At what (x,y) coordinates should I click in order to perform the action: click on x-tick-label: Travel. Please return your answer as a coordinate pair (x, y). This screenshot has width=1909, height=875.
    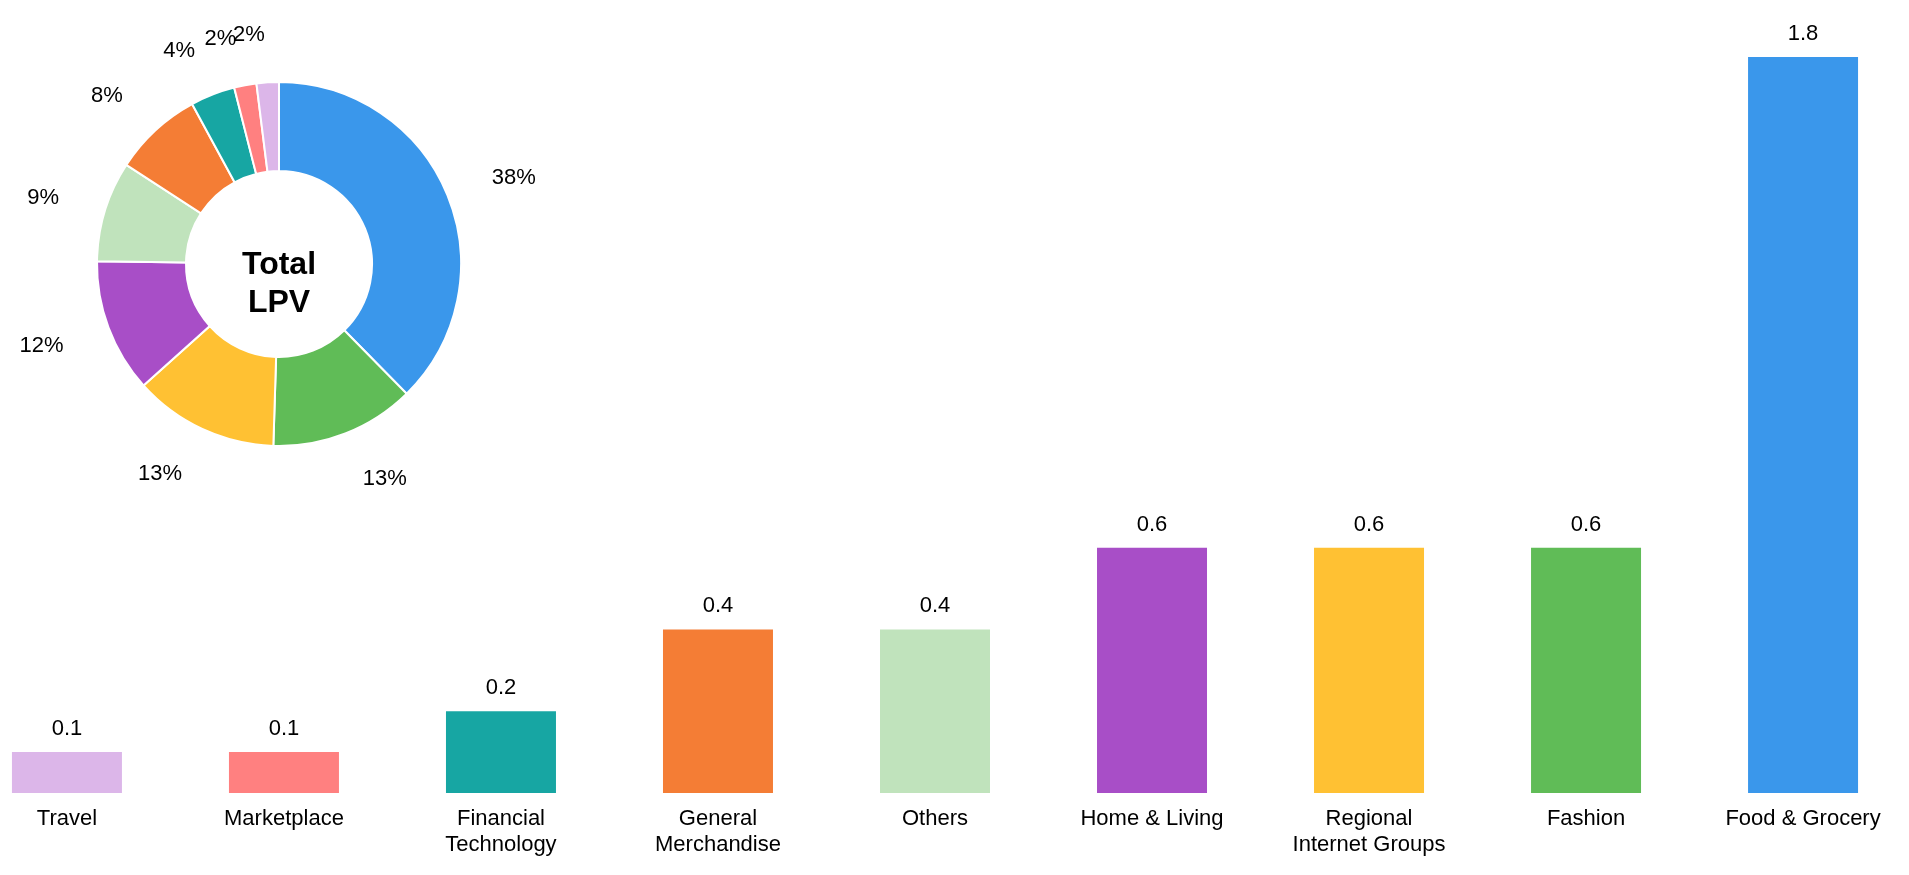
    Looking at the image, I should click on (67, 817).